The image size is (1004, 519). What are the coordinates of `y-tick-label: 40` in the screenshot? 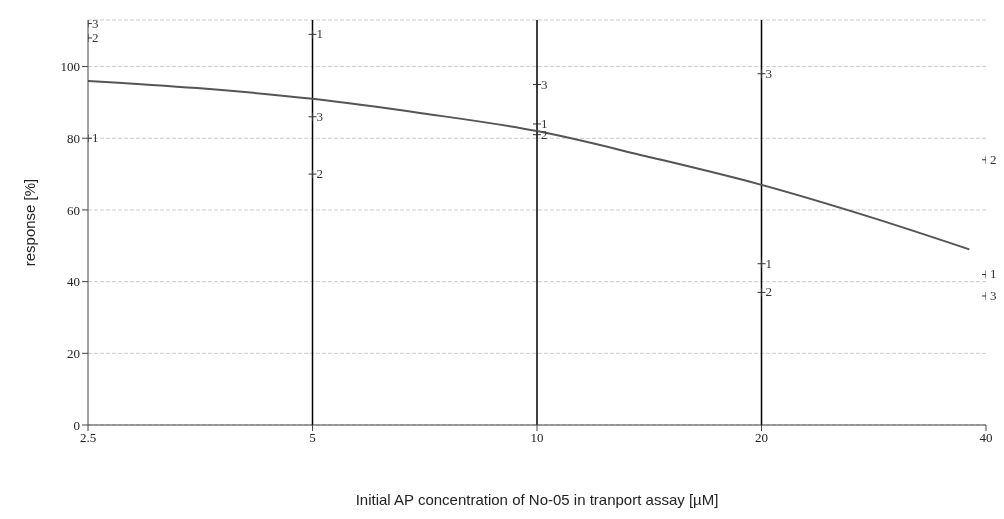 It's located at (73, 282).